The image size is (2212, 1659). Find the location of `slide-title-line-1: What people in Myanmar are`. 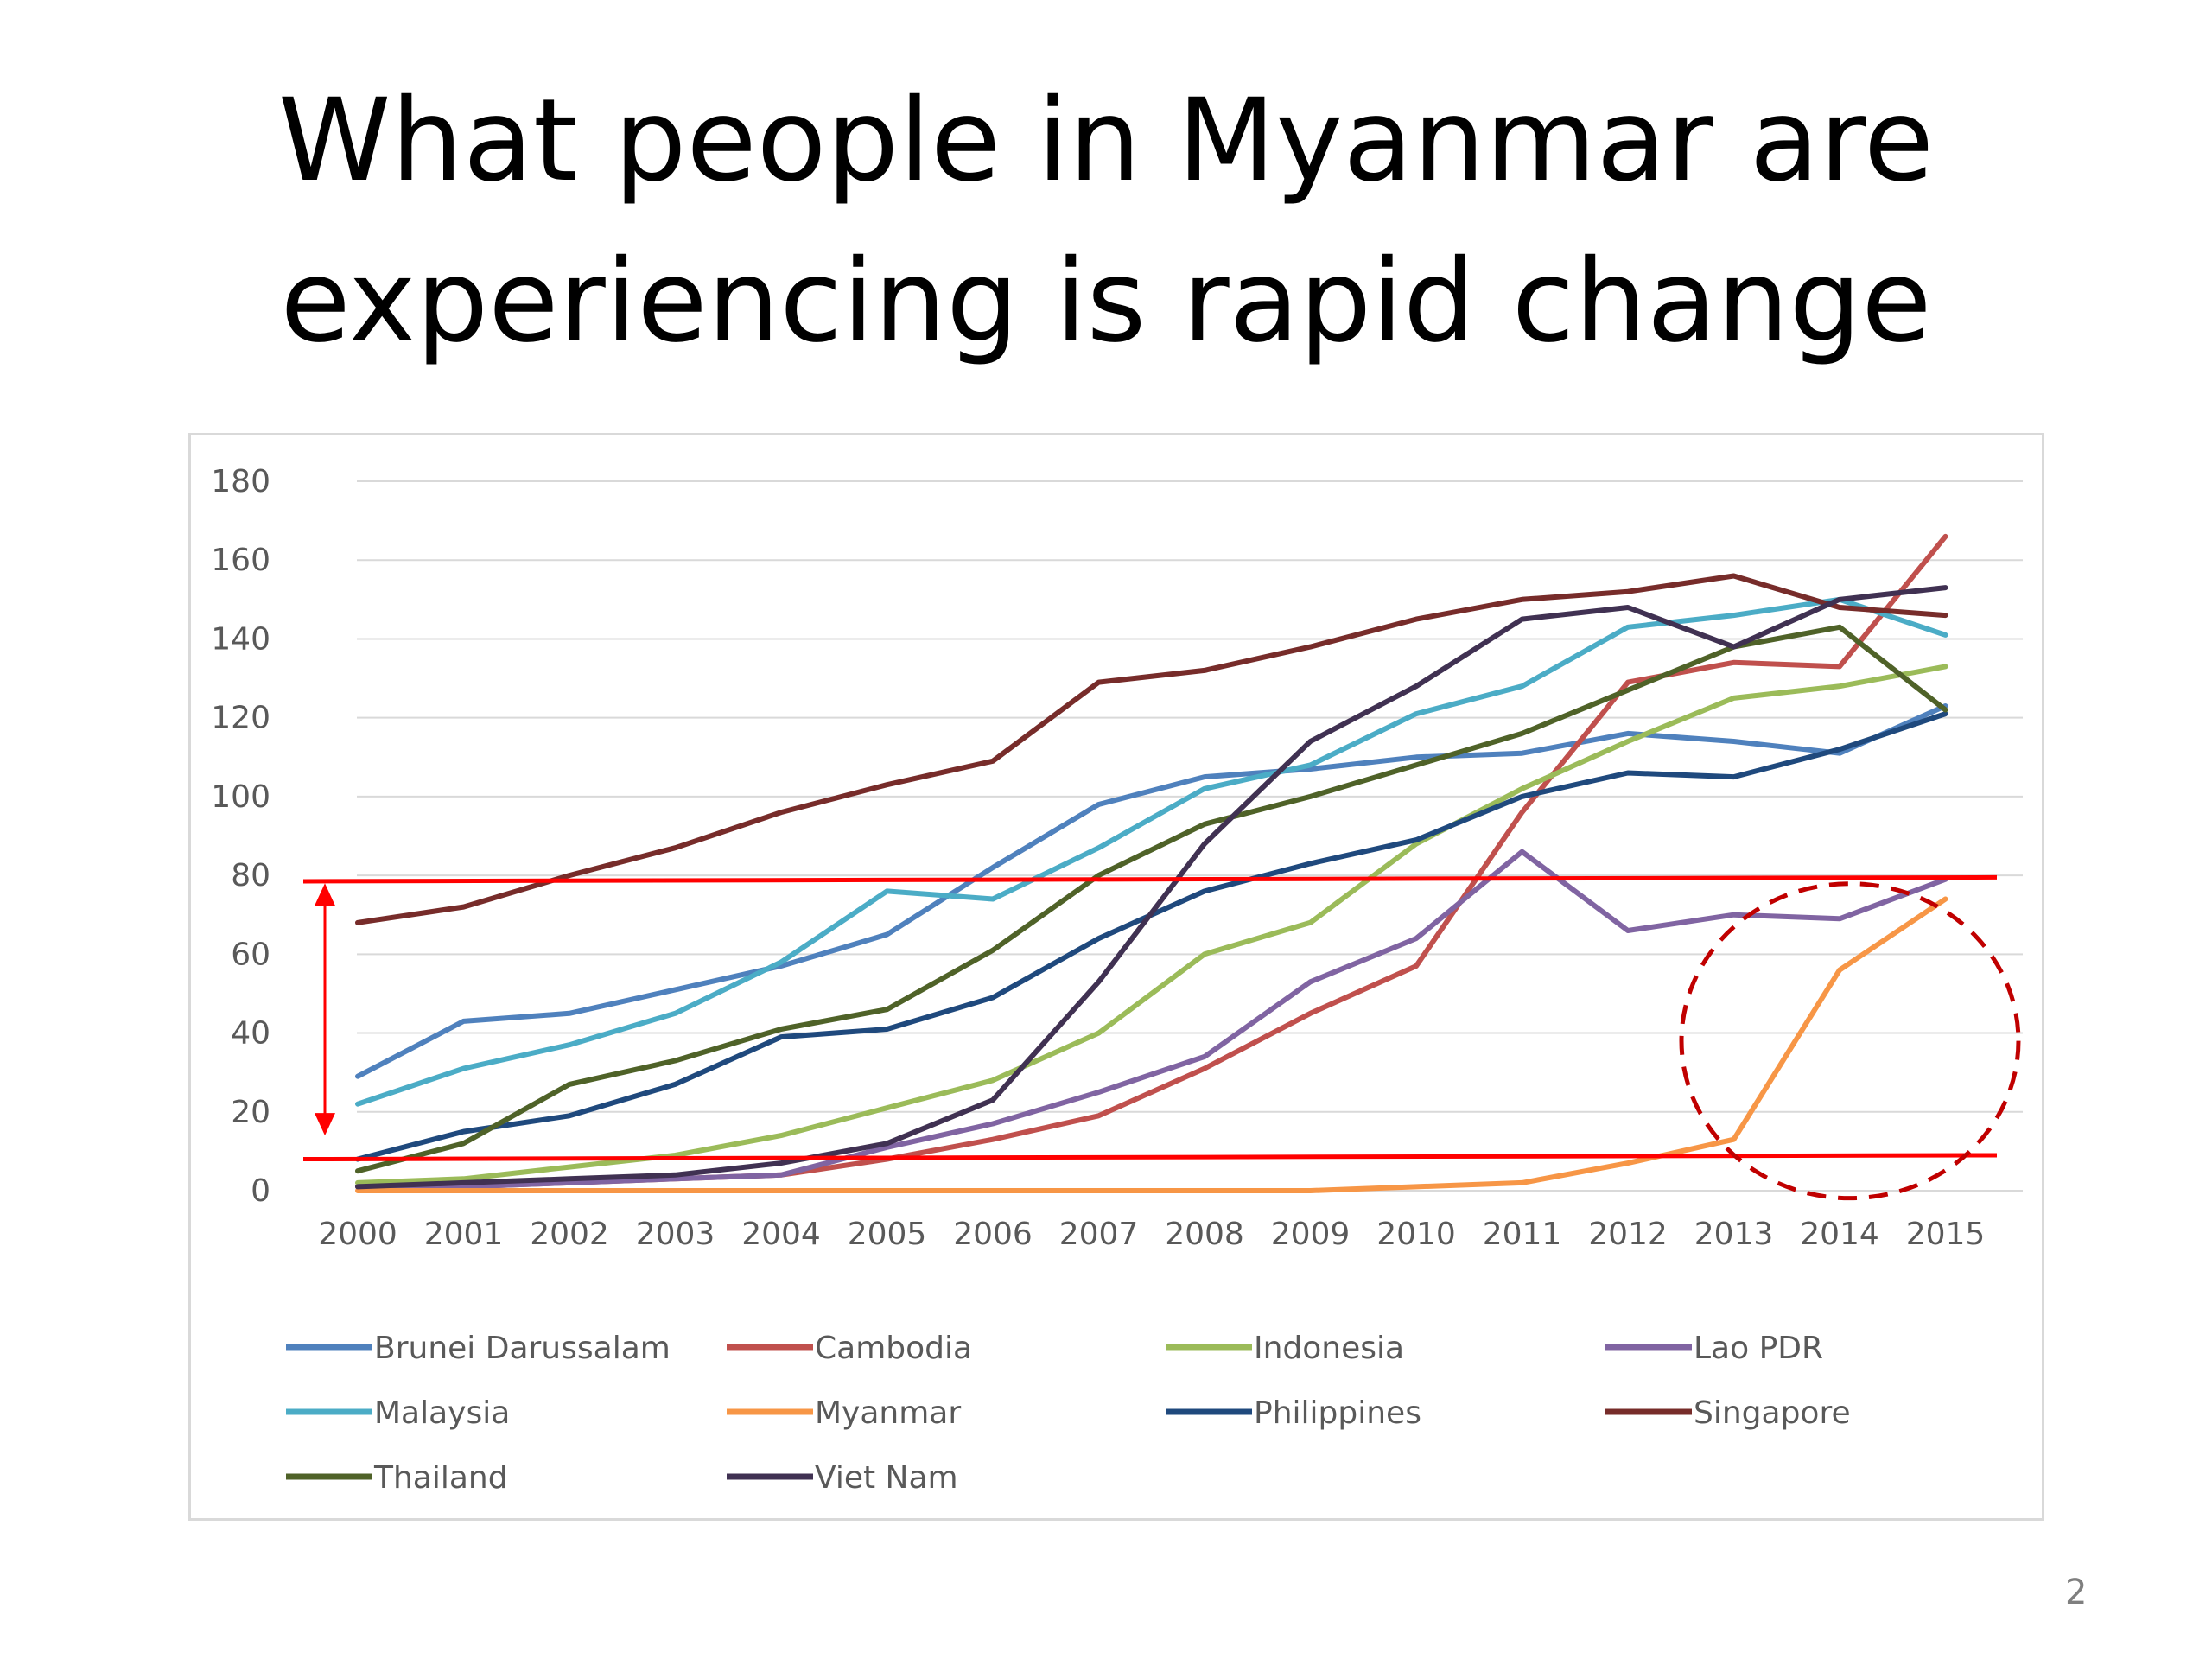

slide-title-line-1: What people in Myanmar are is located at coordinates (1106, 140).